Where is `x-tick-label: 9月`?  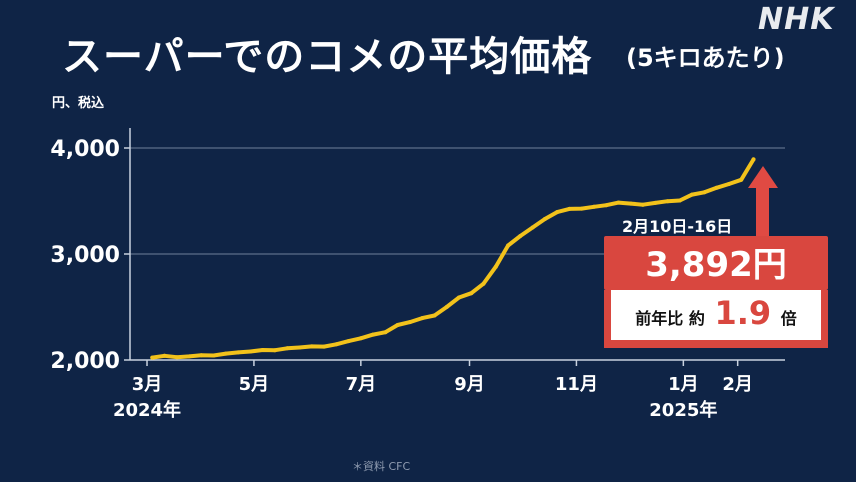
x-tick-label: 9月 is located at coordinates (469, 384).